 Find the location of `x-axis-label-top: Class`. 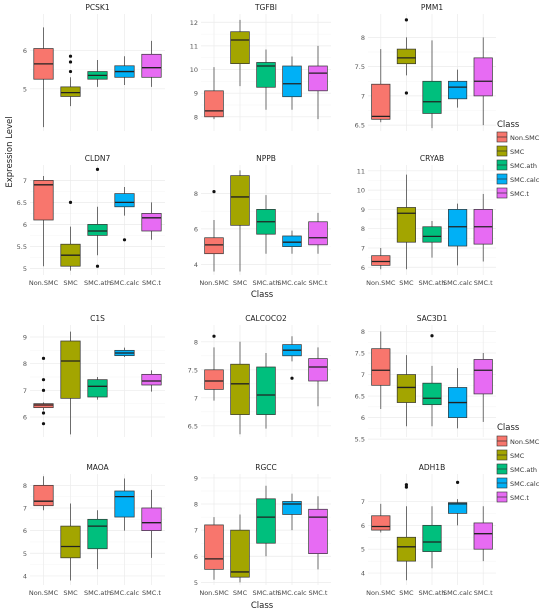

x-axis-label-top: Class is located at coordinates (262, 295).